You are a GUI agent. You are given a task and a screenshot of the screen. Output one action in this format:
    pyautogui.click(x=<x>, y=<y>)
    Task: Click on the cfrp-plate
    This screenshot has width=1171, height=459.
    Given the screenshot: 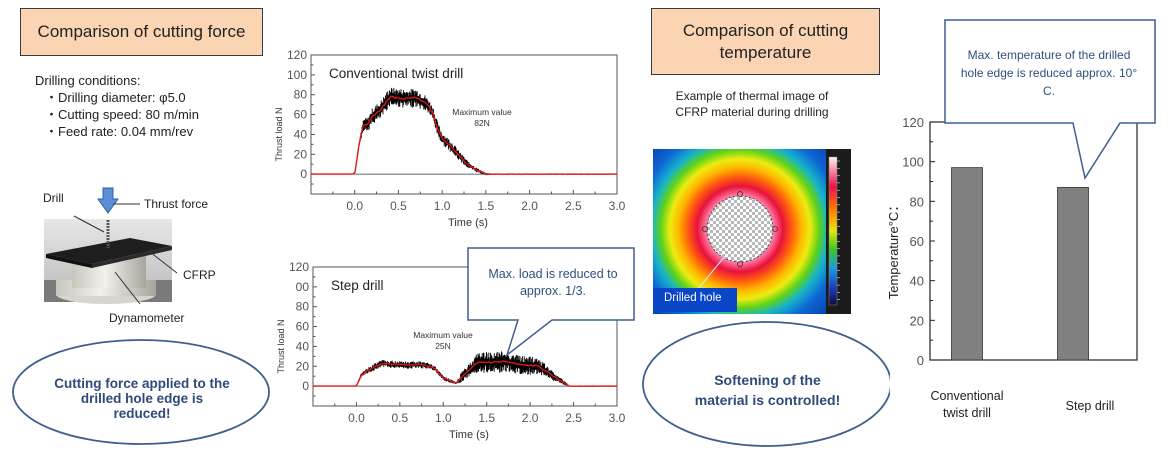 What is the action you would take?
    pyautogui.click(x=109, y=251)
    